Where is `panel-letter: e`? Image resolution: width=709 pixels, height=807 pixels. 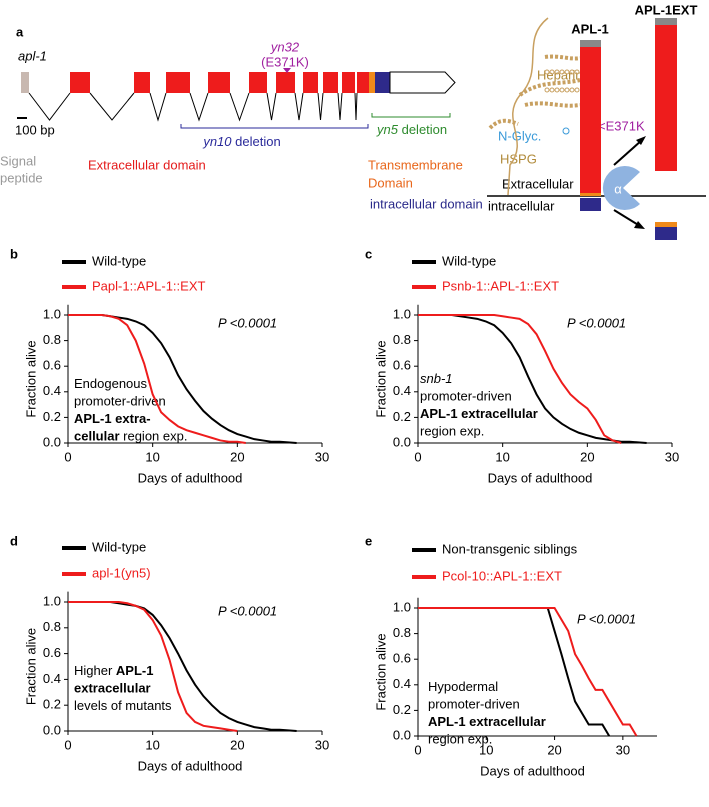
panel-letter: e is located at coordinates (368, 540).